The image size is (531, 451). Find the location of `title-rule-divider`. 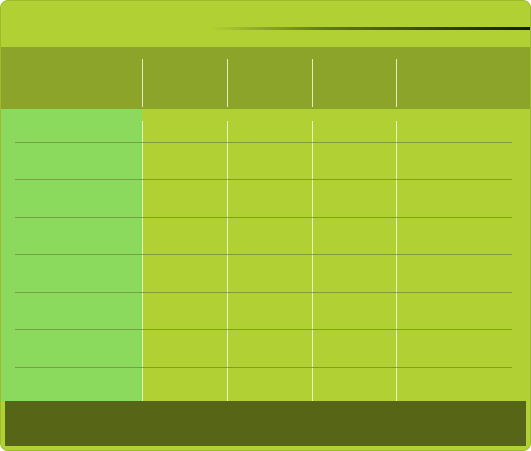

title-rule-divider is located at coordinates (370, 28).